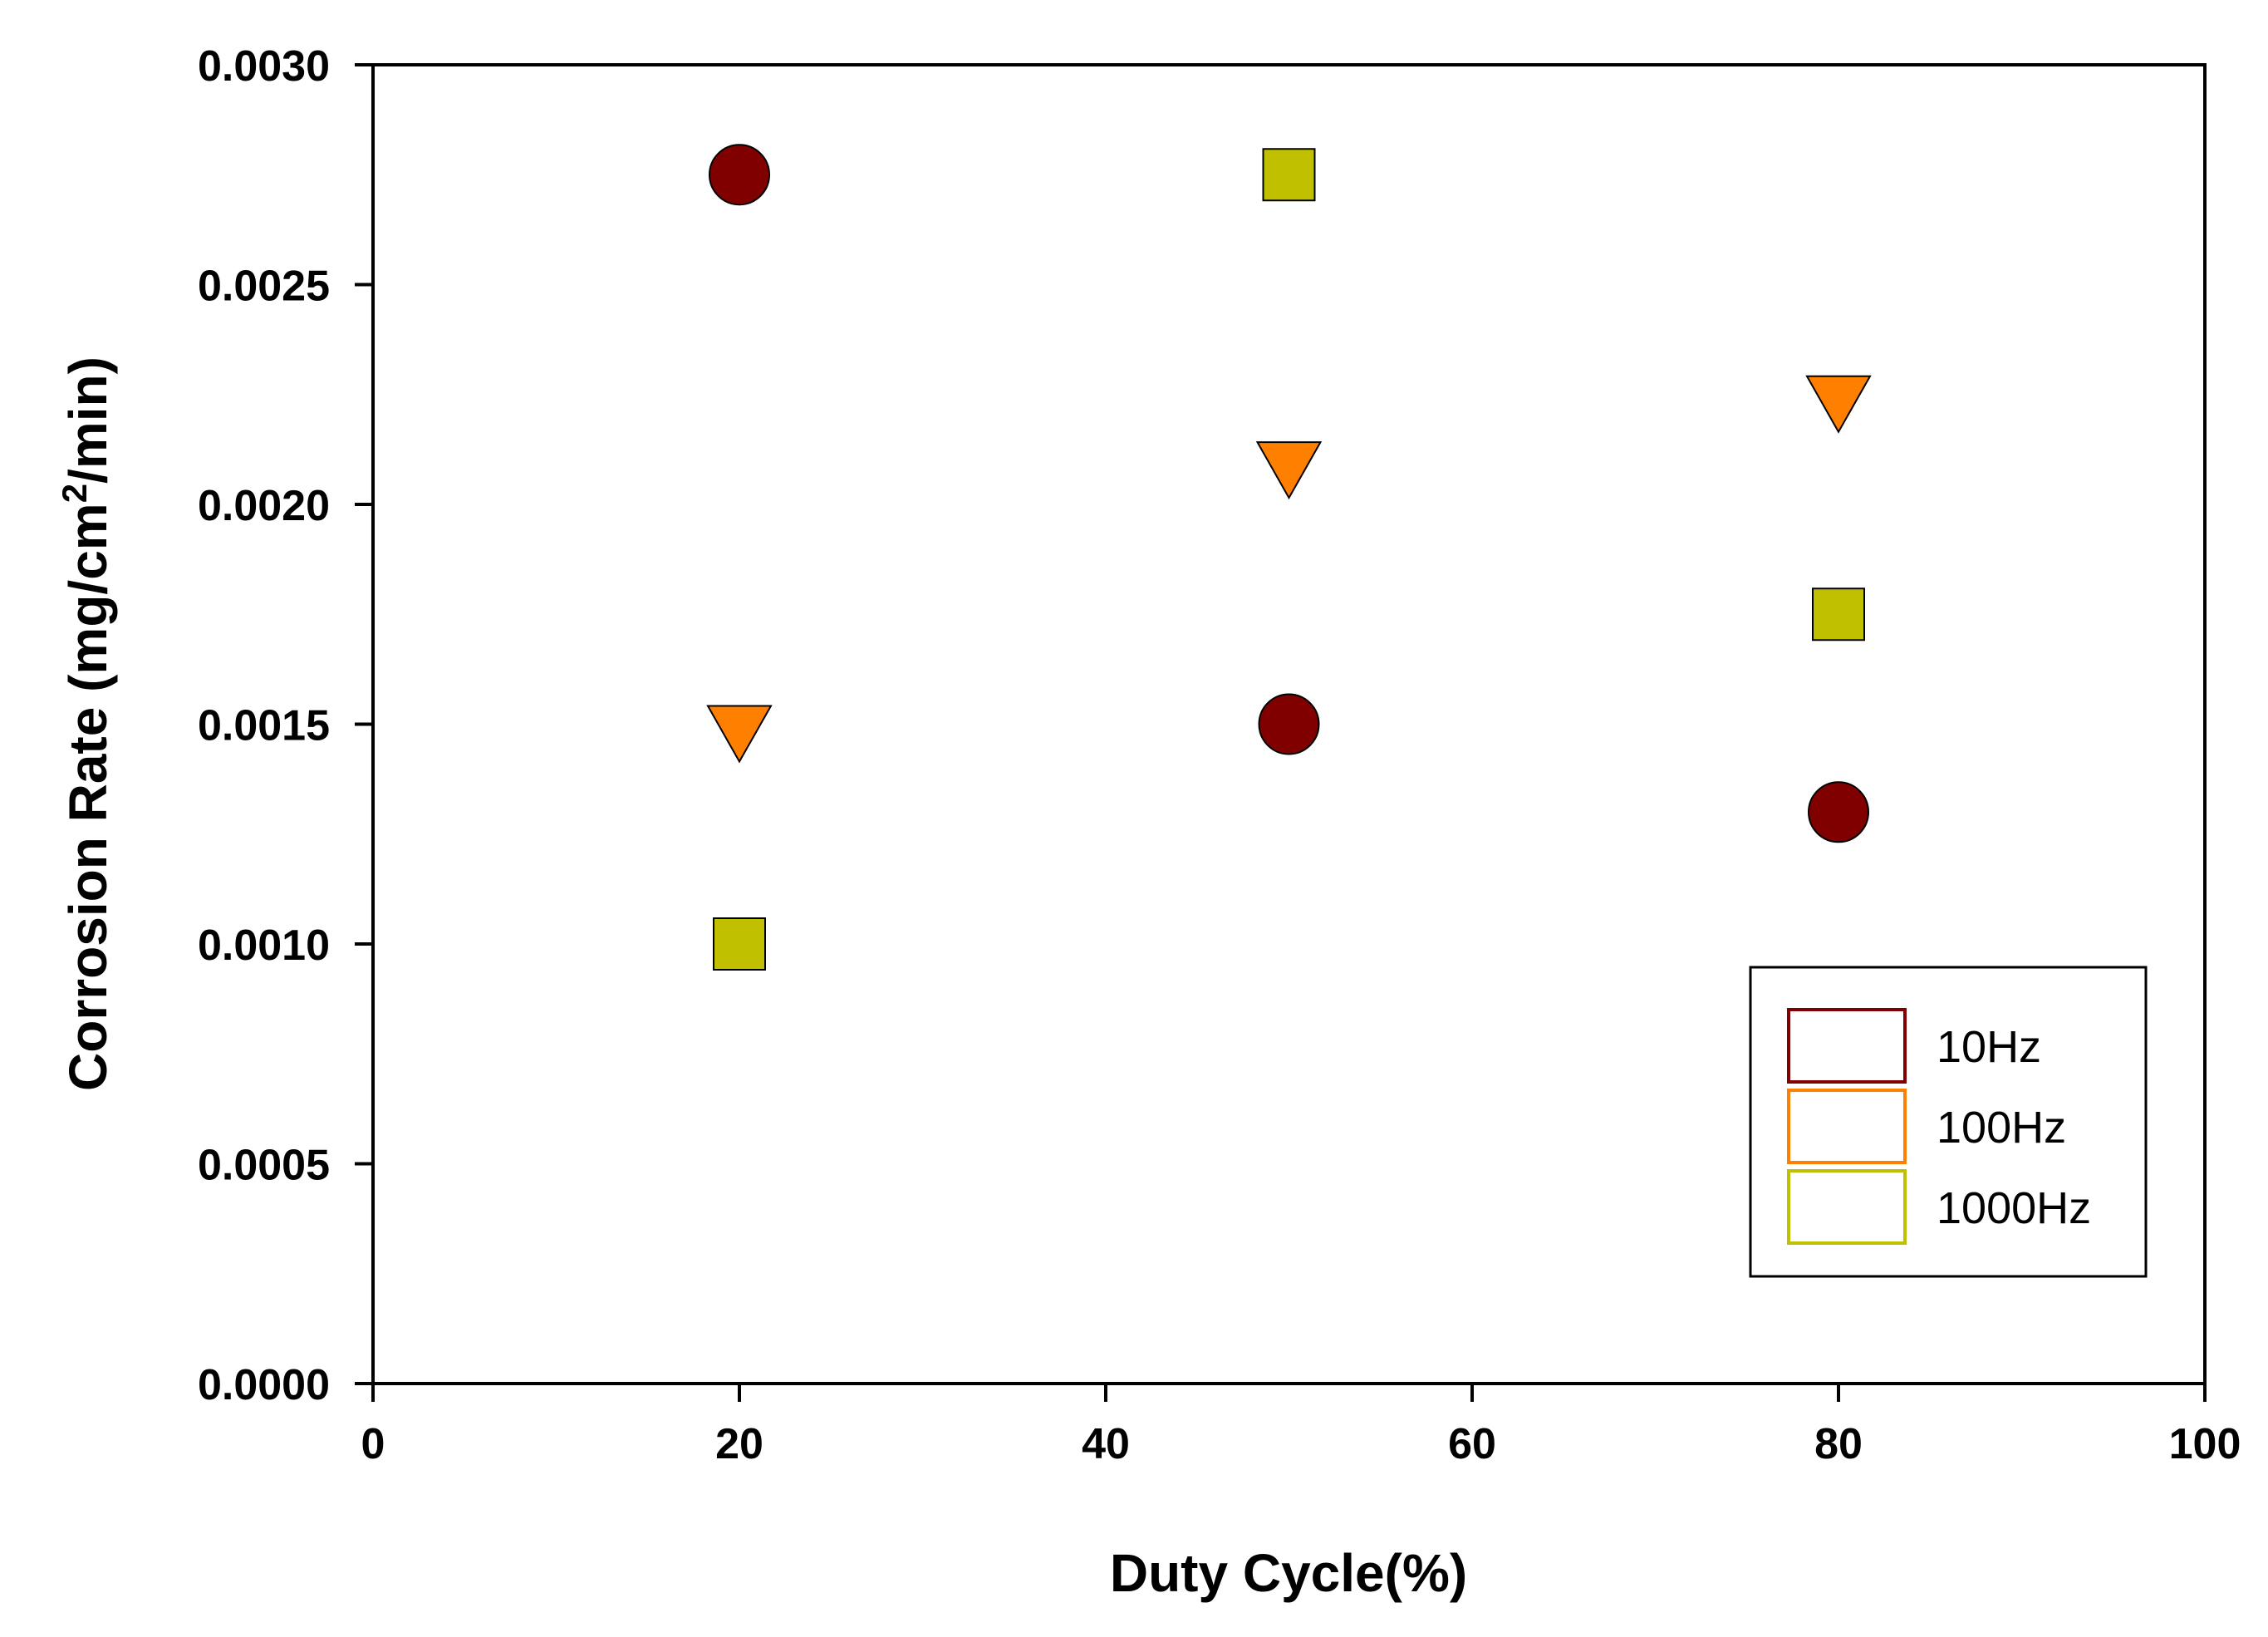 This screenshot has width=2268, height=1637. I want to click on x-tick-label: 0, so click(373, 1444).